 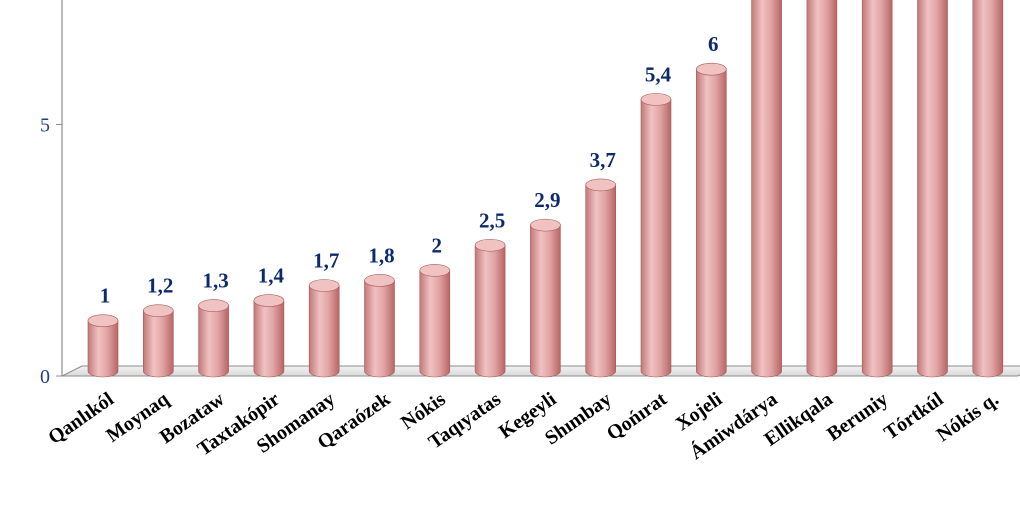 I want to click on data-label: 3,7, so click(x=603, y=160).